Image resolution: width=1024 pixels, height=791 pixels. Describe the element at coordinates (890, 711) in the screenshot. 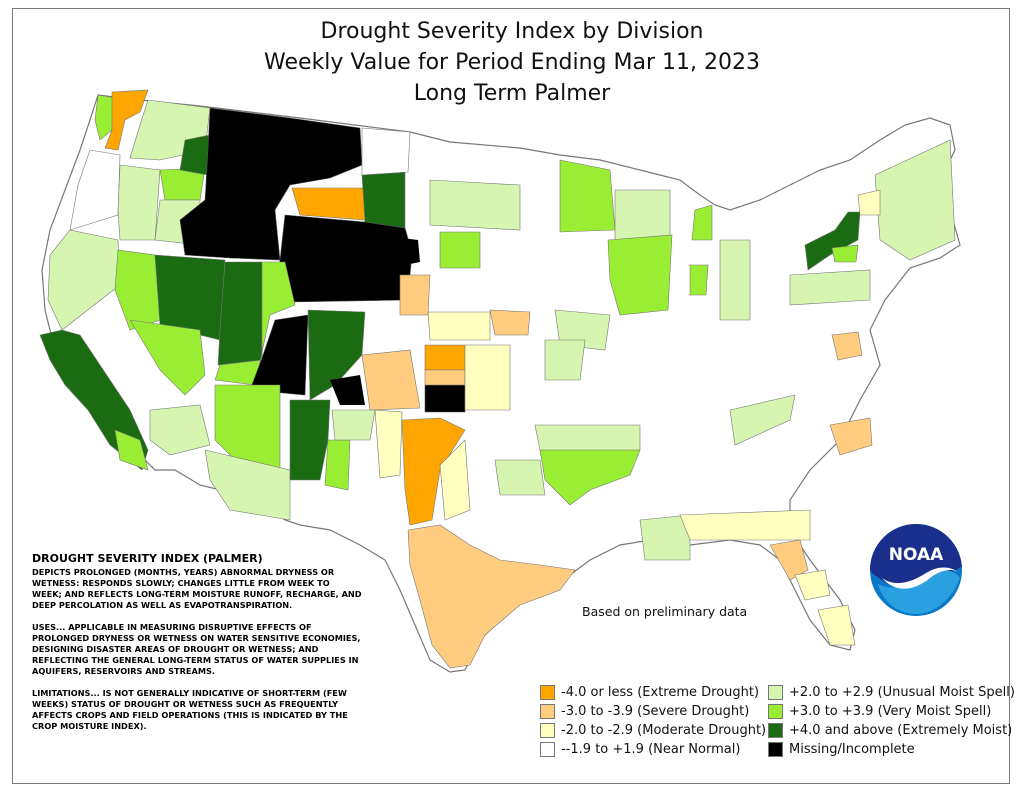

I see `legend-label: +3.0 to +3.9 (Very Moist Spell)` at that location.